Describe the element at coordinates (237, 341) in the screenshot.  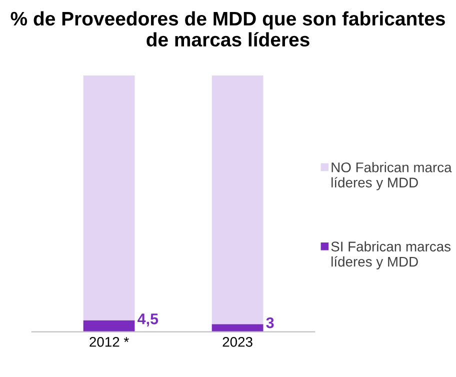
I see `x-tick-label: 2023` at that location.